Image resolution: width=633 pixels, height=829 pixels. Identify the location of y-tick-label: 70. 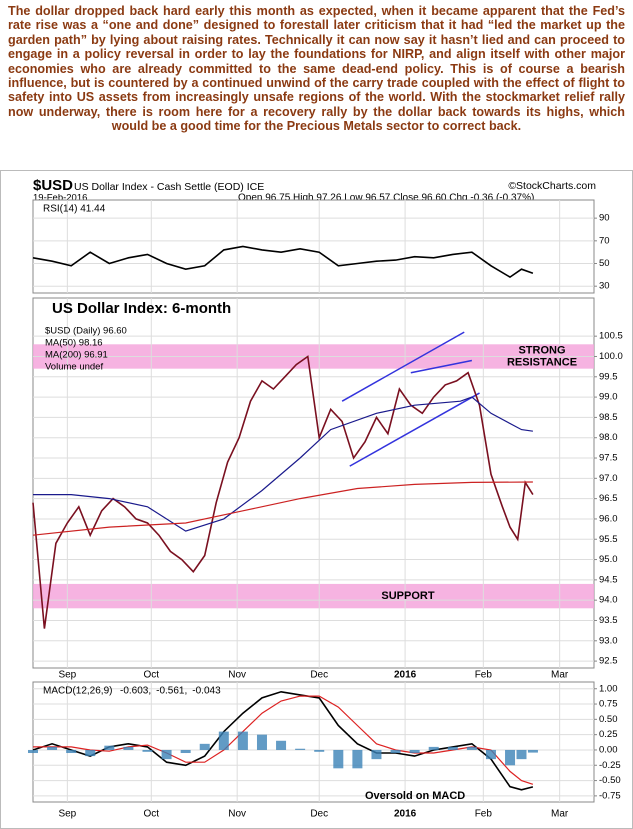
(604, 240).